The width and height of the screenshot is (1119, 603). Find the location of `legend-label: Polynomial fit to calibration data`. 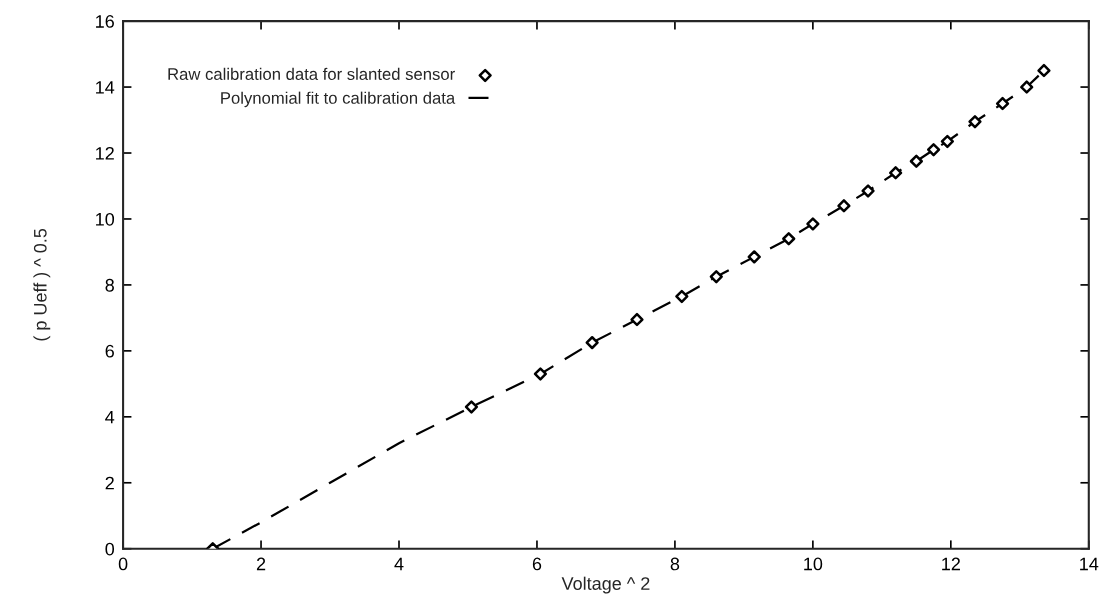

legend-label: Polynomial fit to calibration data is located at coordinates (338, 99).